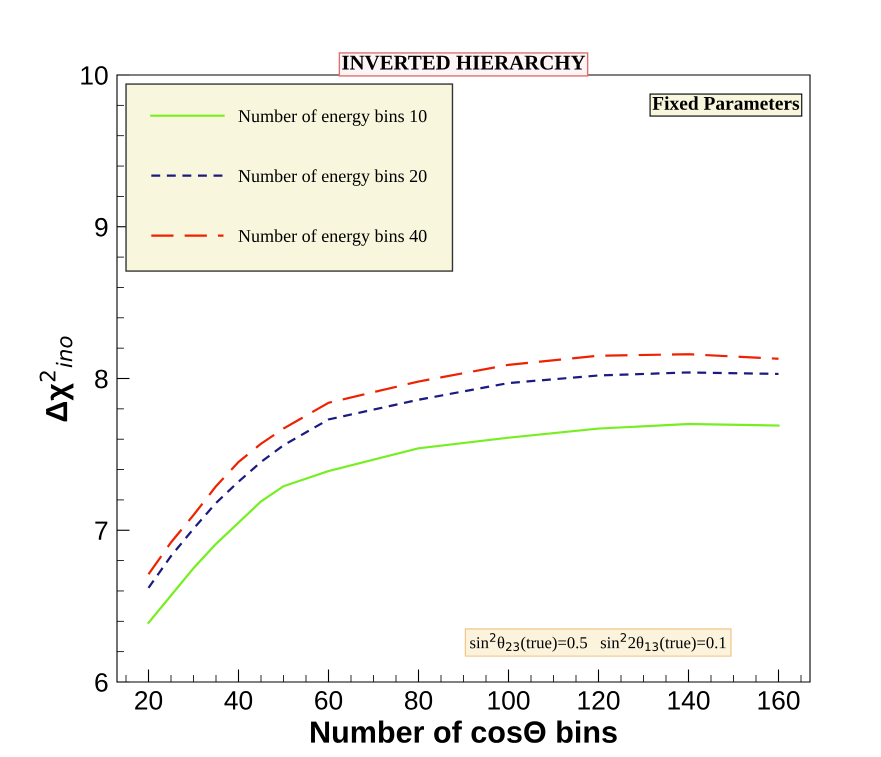  I want to click on annotation: Fixed Parameters, so click(726, 103).